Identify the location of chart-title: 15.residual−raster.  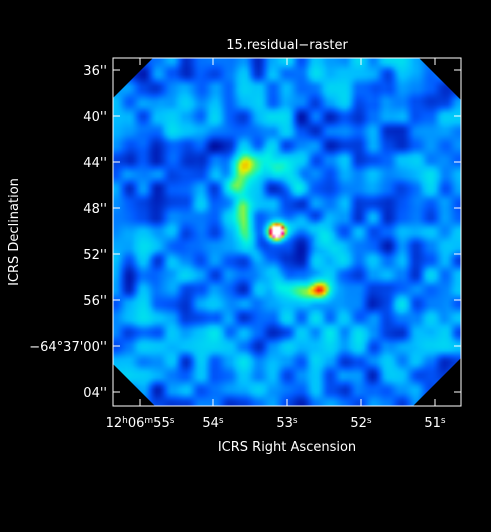
(287, 45).